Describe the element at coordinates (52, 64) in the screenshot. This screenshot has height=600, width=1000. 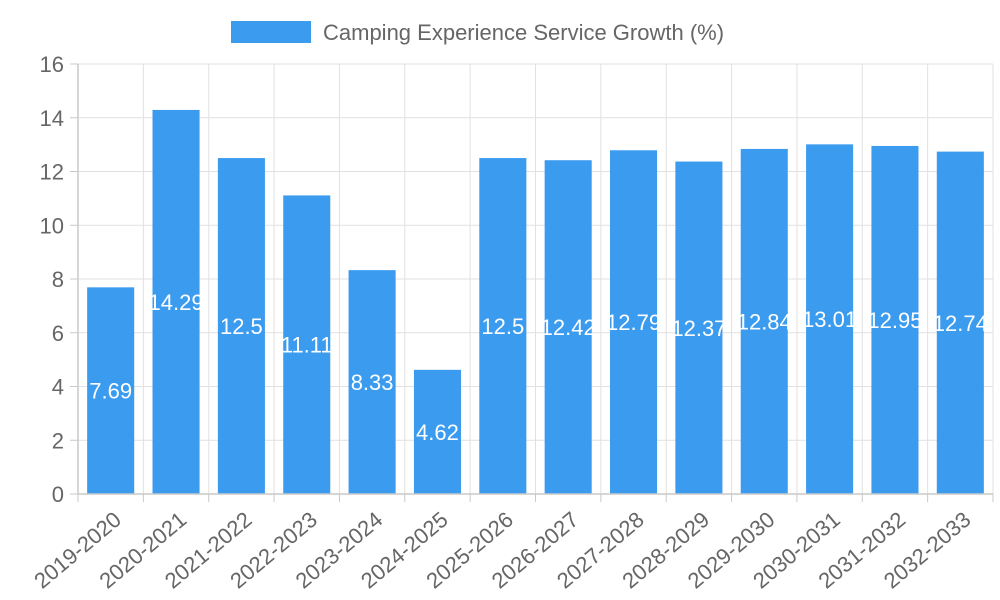
I see `y-tick-label: 16` at that location.